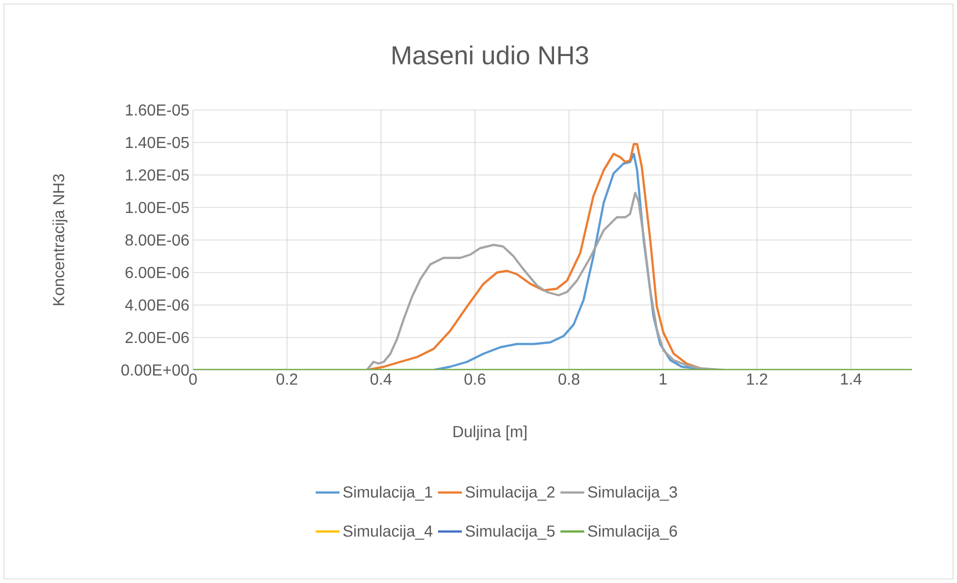  I want to click on x-tick-label: 0, so click(193, 379).